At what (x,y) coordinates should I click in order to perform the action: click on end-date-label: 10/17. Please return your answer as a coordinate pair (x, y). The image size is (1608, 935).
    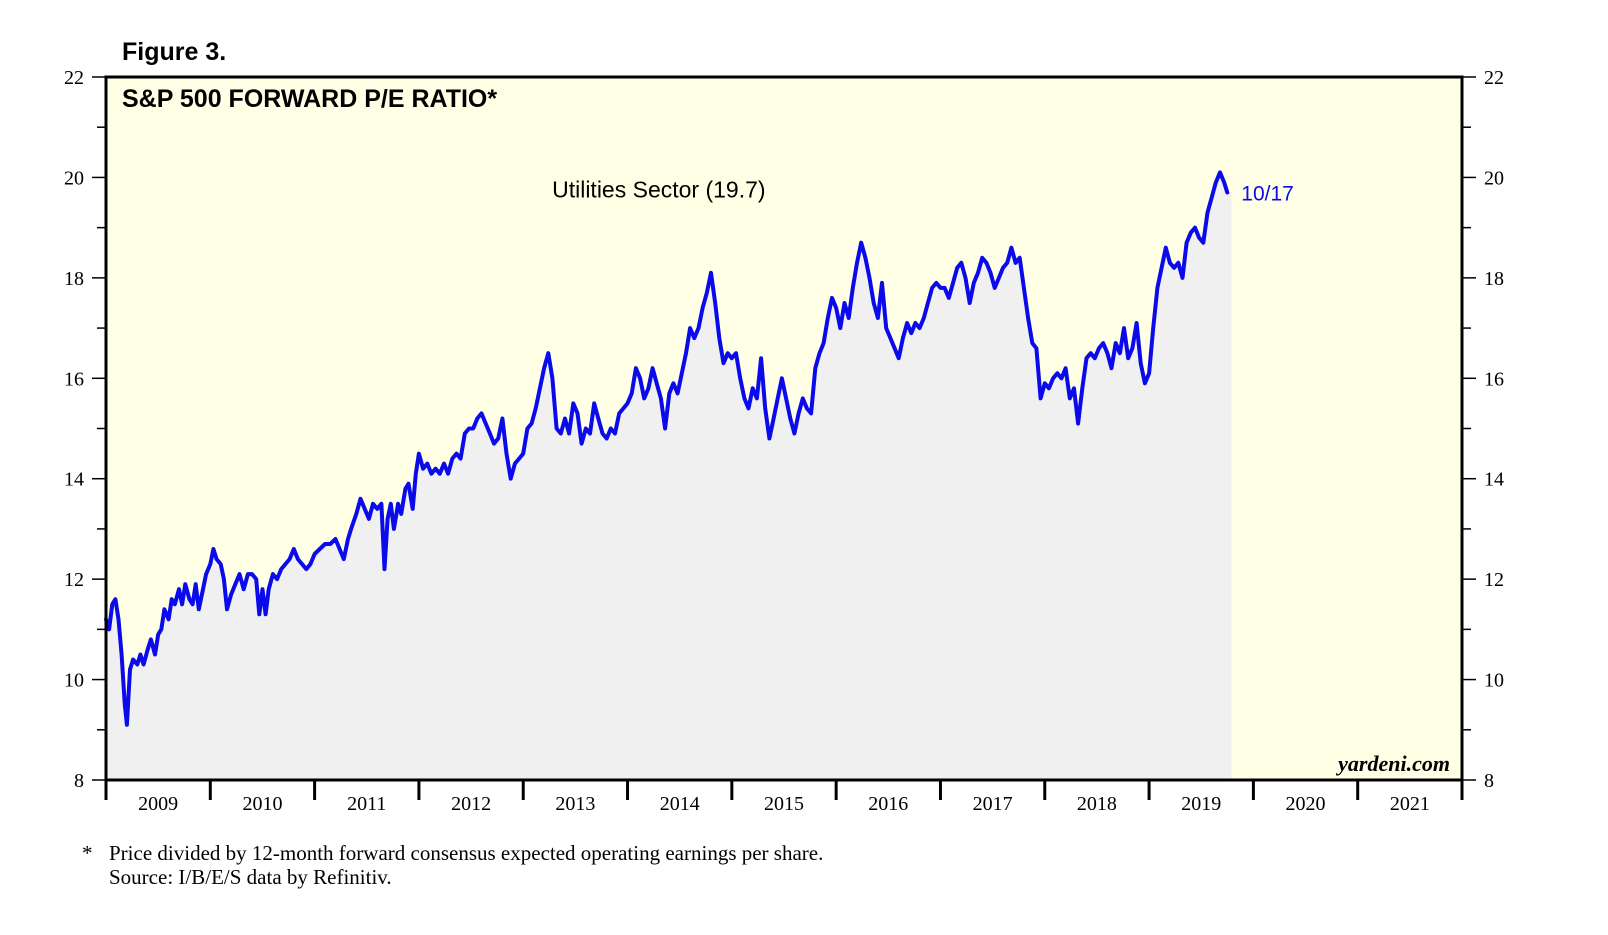
    Looking at the image, I should click on (1267, 193).